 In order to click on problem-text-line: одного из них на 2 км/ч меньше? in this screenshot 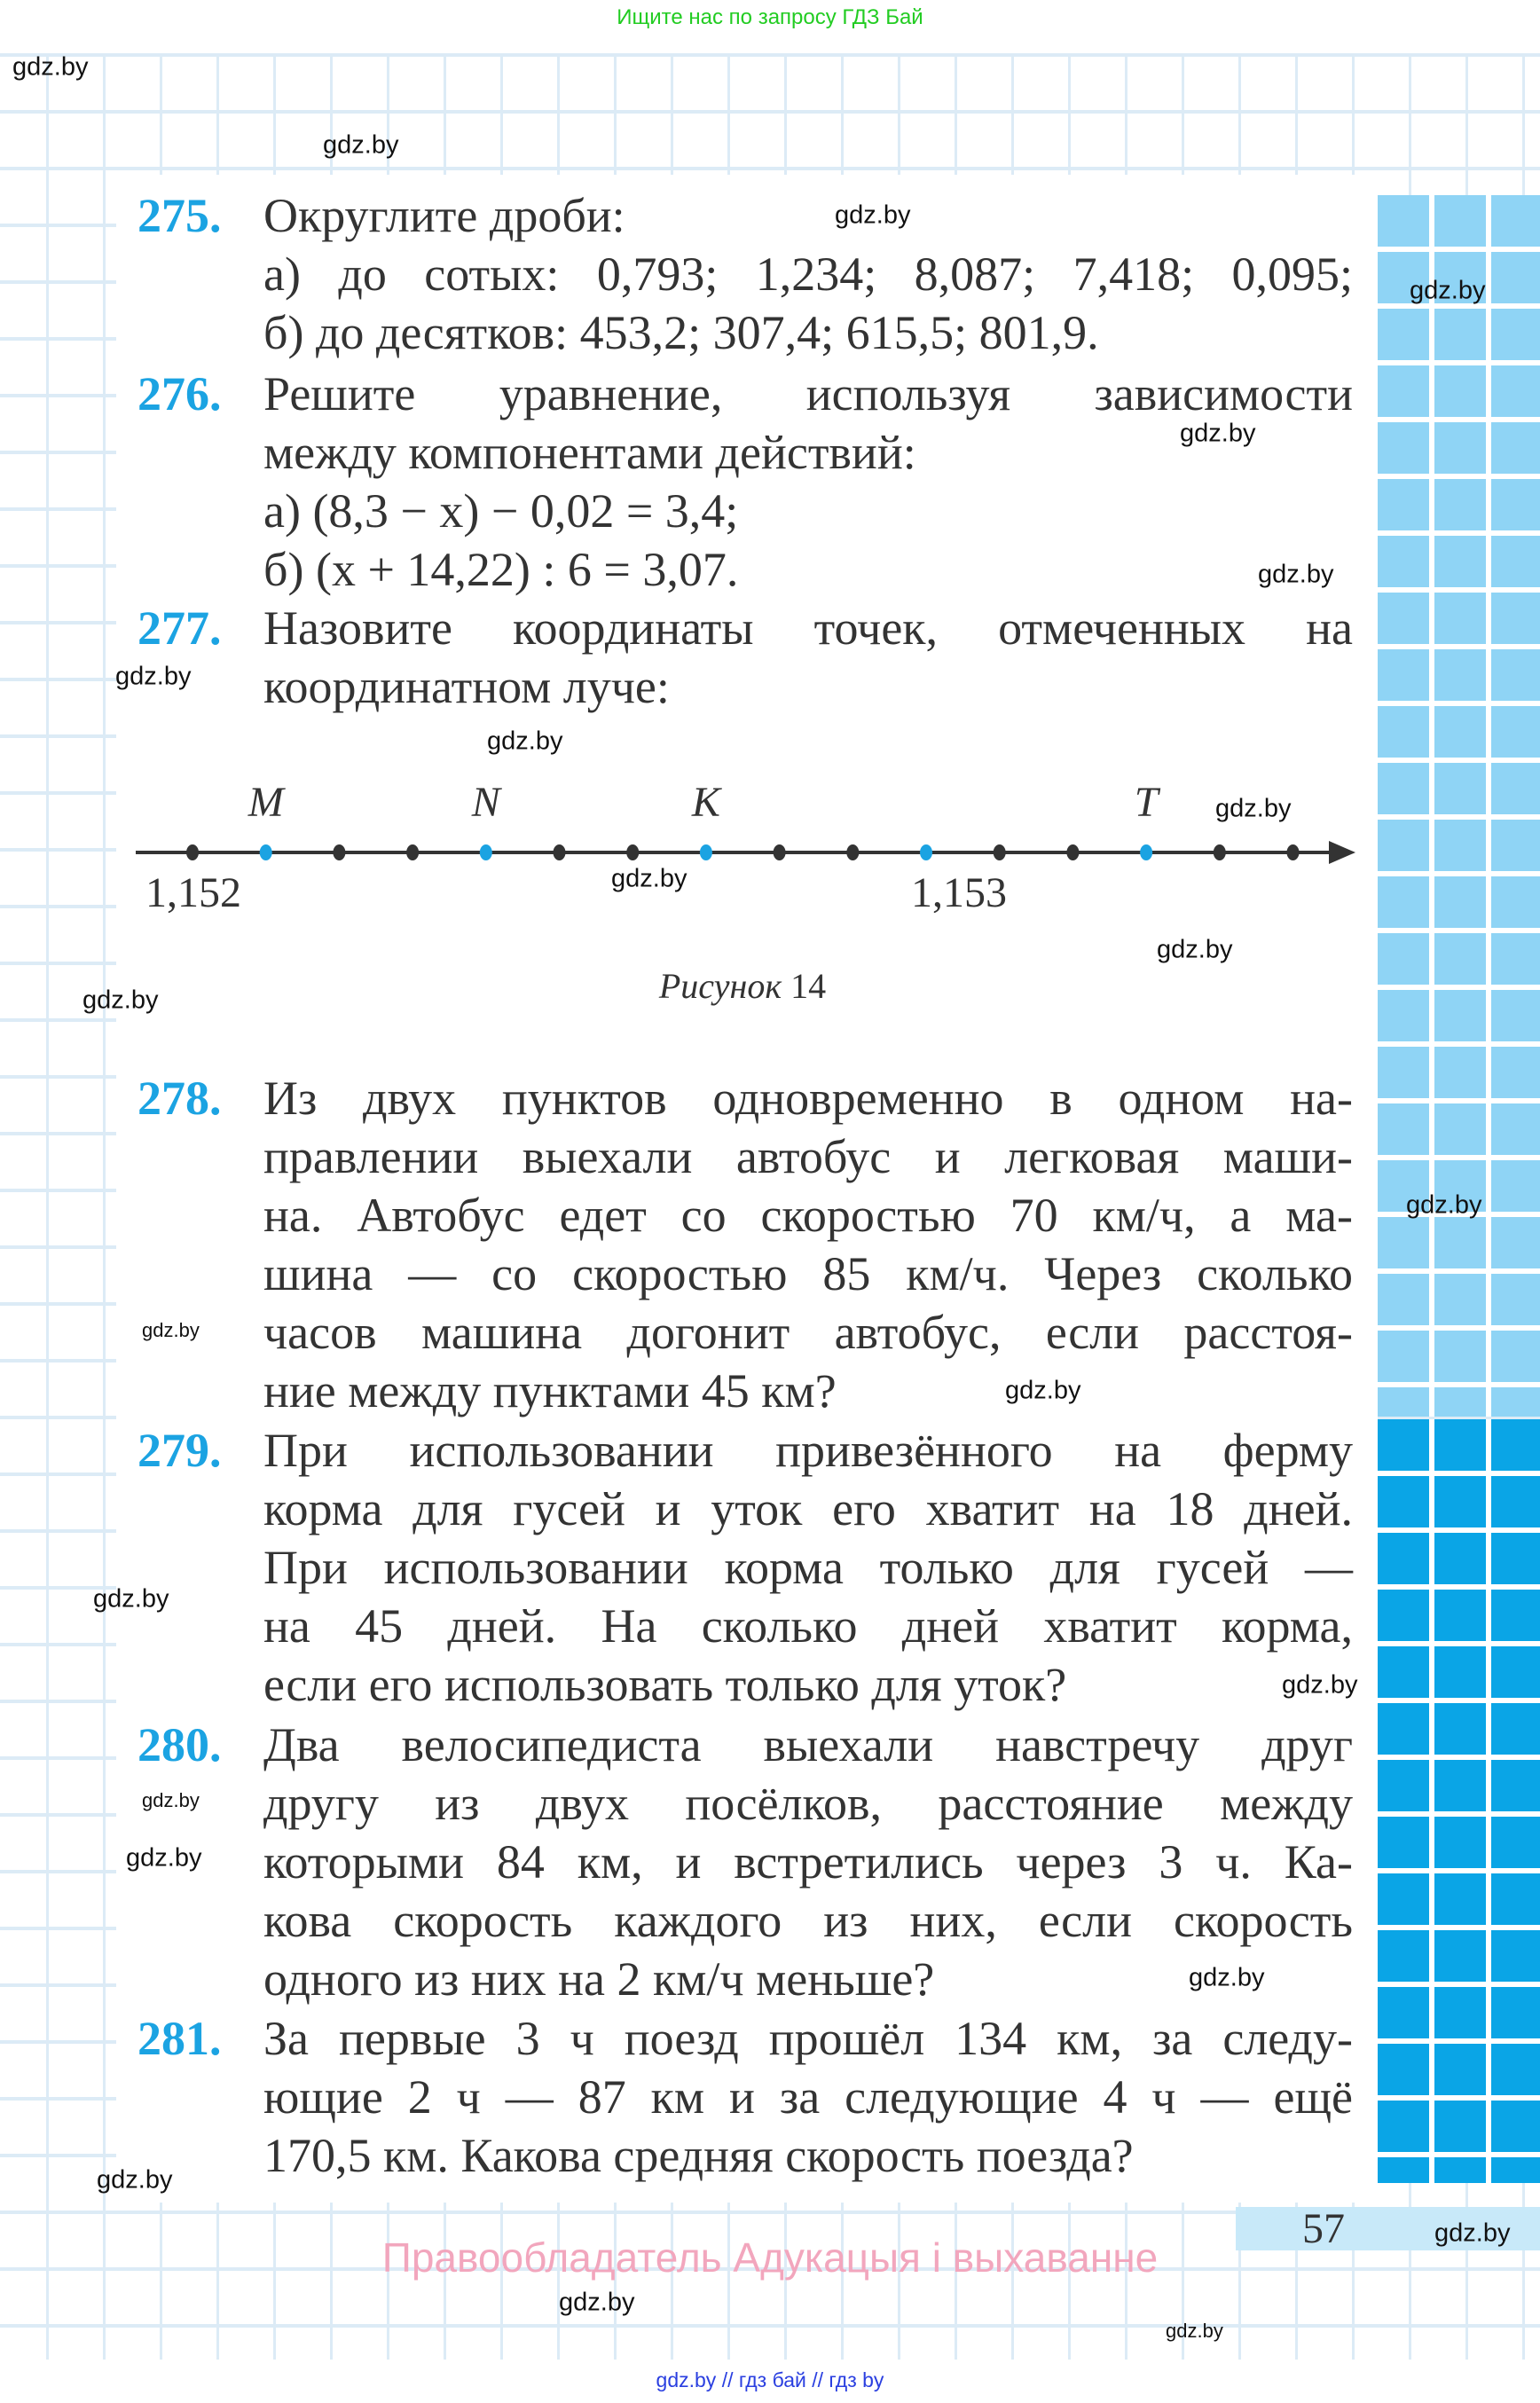, I will do `click(599, 1979)`.